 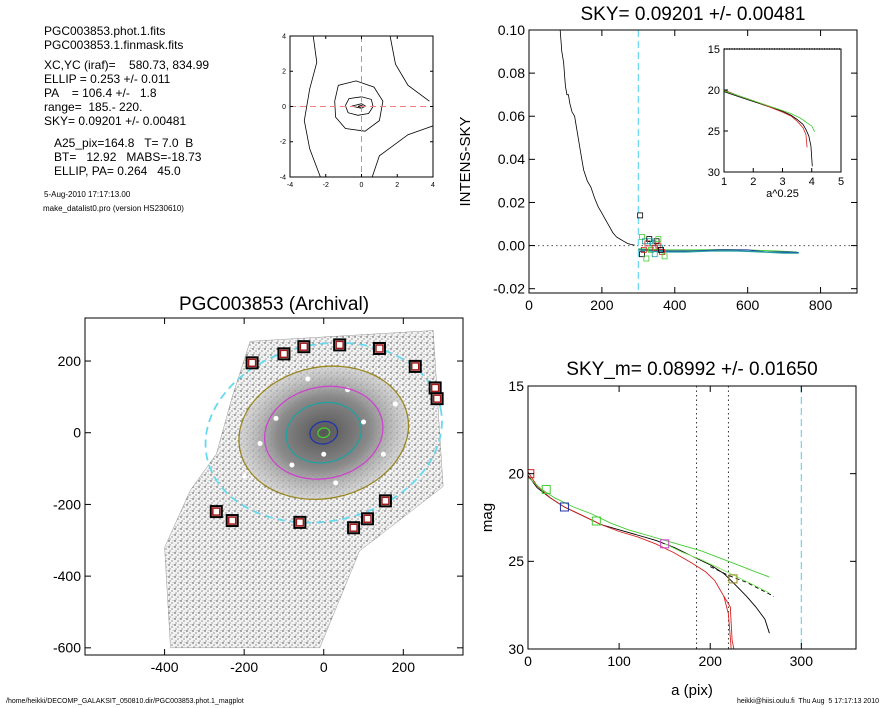 What do you see at coordinates (67, 648) in the screenshot?
I see `image-ytick-label: -600` at bounding box center [67, 648].